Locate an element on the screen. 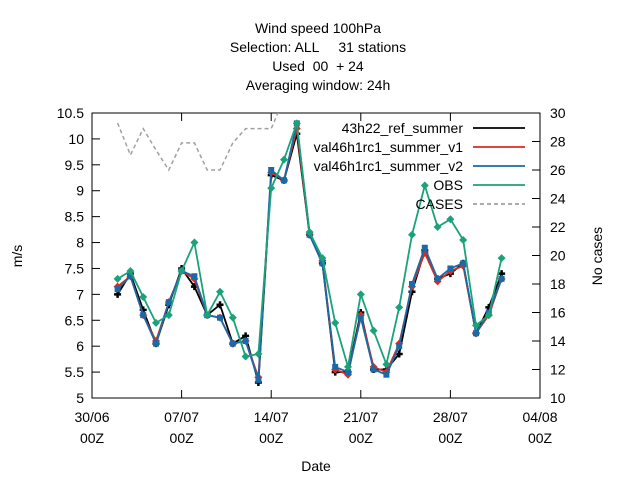 The height and width of the screenshot is (485, 640). y2-tick-label: 12 is located at coordinates (558, 370).